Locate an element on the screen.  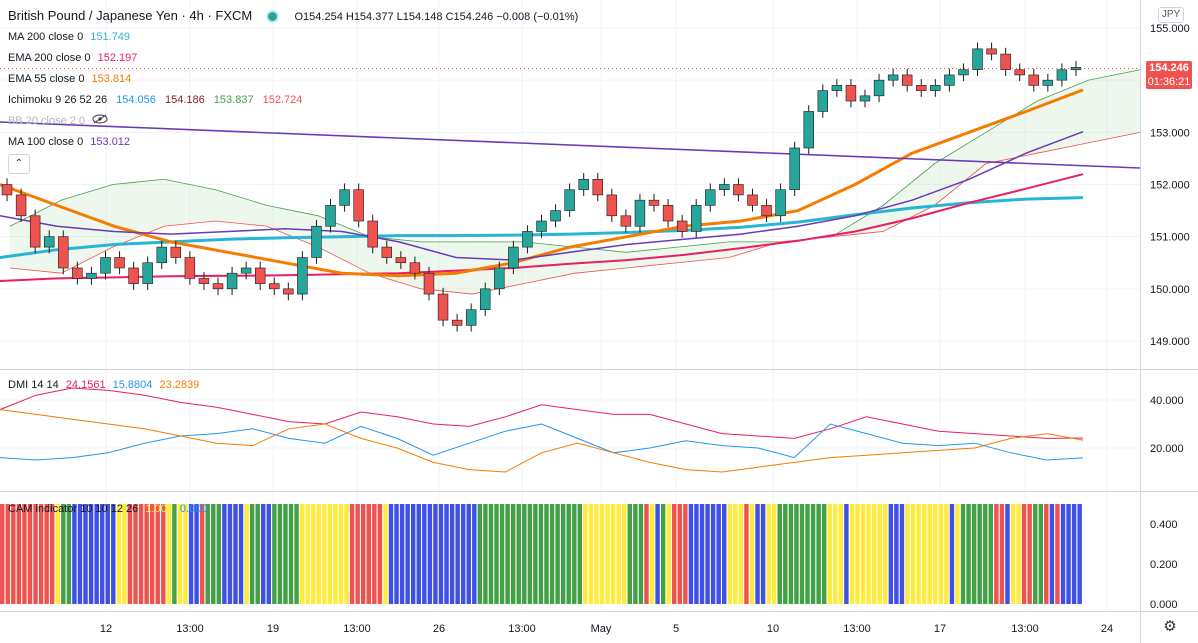
collapse-legend-button: ⌃ is located at coordinates (19, 164).